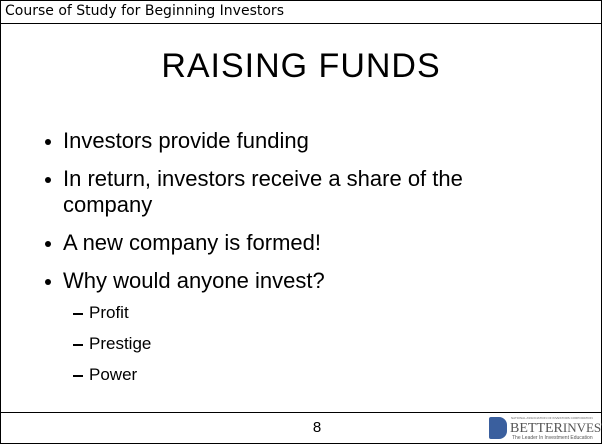 This screenshot has height=444, width=602. What do you see at coordinates (113, 374) in the screenshot?
I see `sub-bullet-text: Power` at bounding box center [113, 374].